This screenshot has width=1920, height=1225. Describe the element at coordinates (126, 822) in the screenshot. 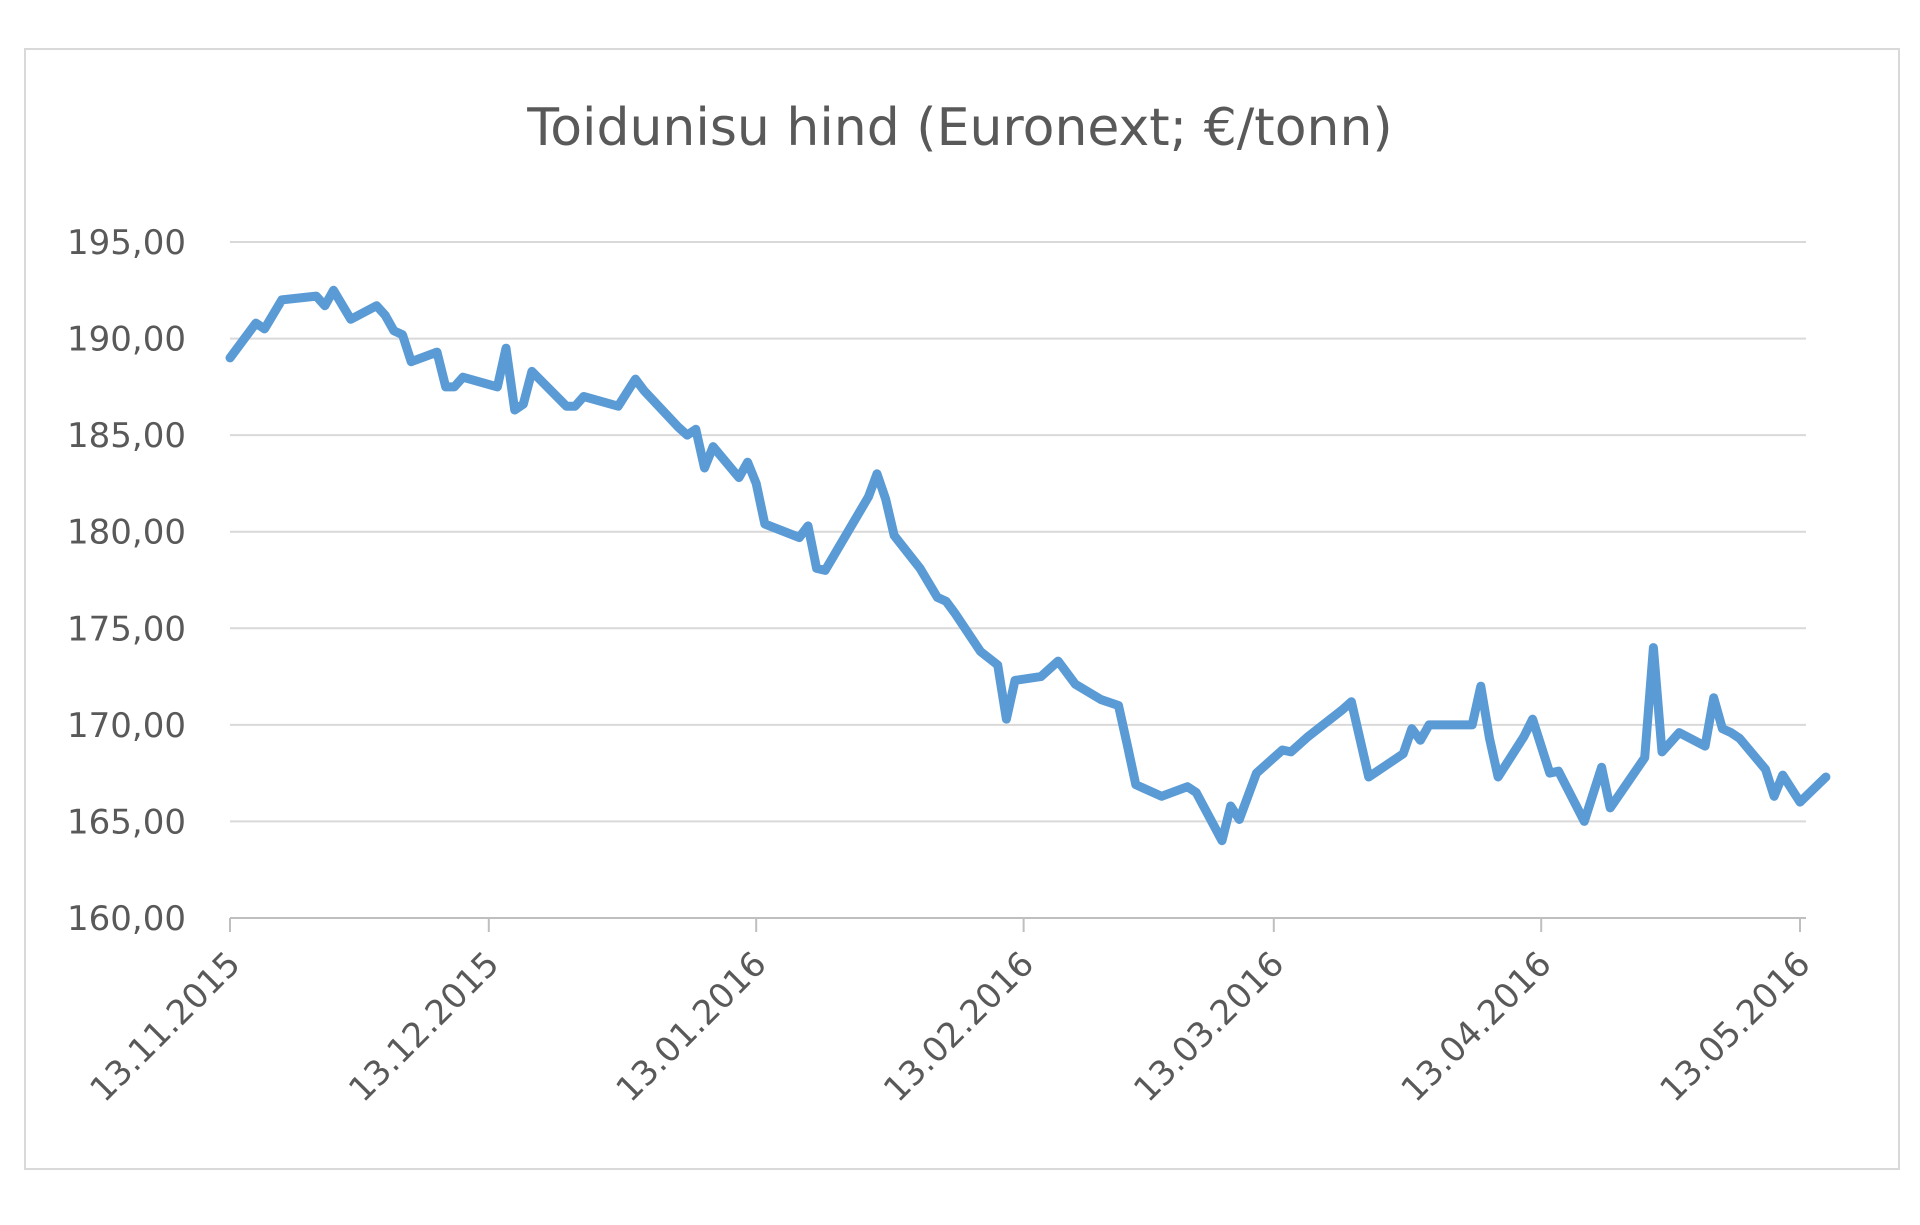

I see `y-tick-label: 165,00` at that location.